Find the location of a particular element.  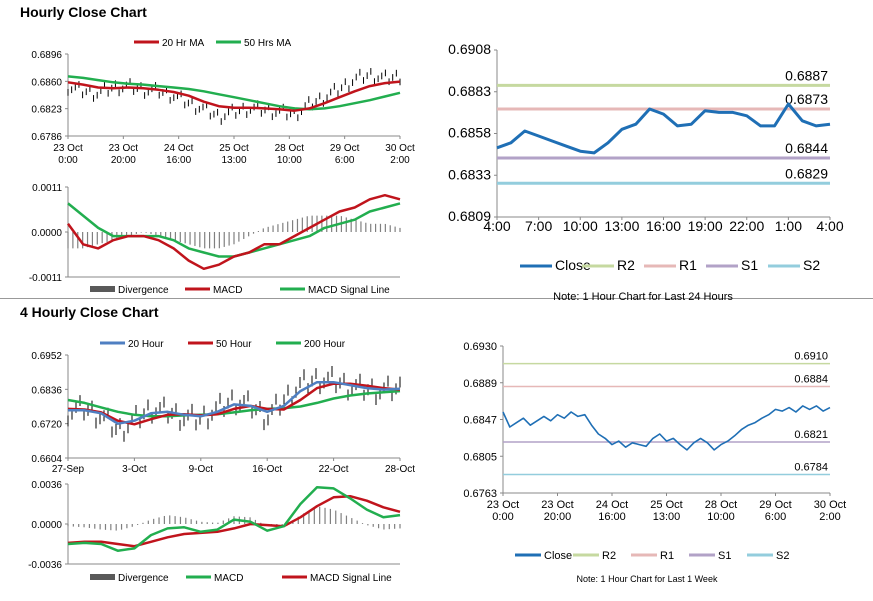

level-r2-label: 0.6887 is located at coordinates (806, 75).